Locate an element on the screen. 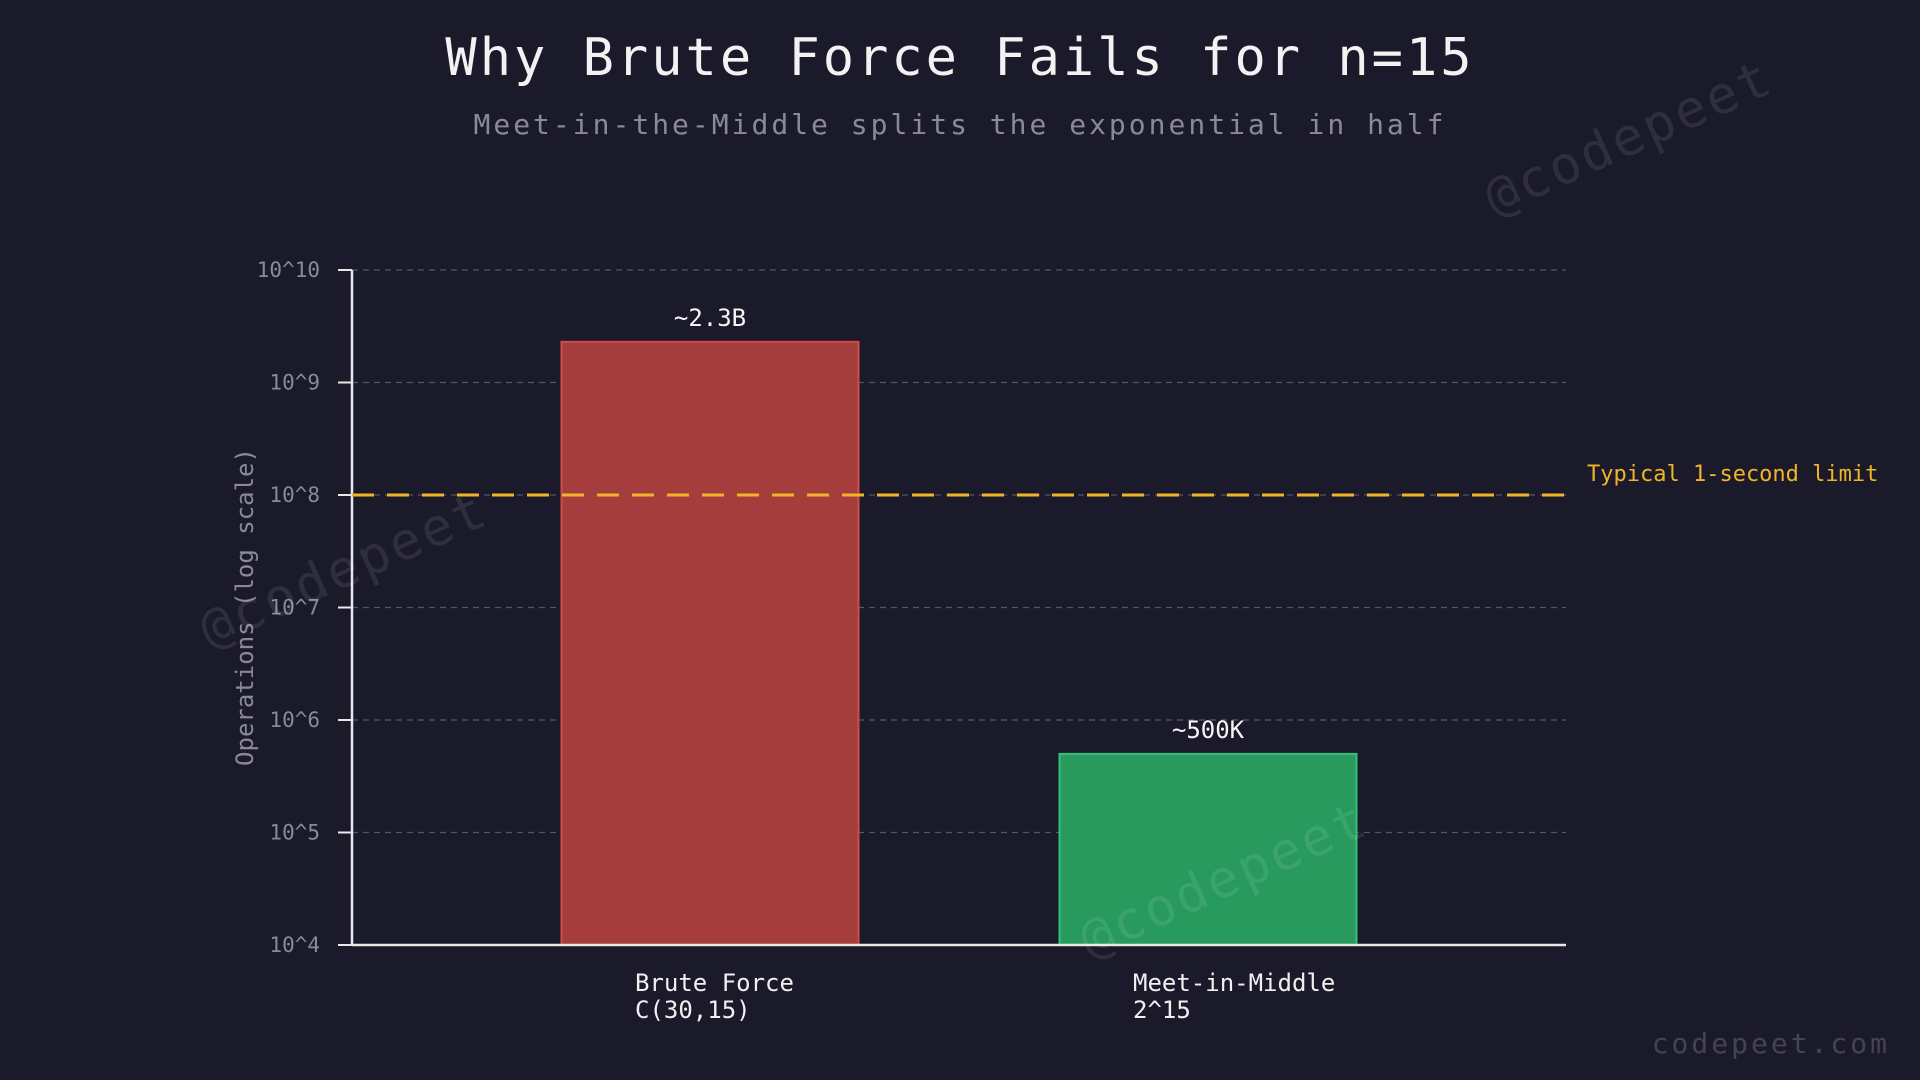  y-tick-label: 10^5 is located at coordinates (294, 833).